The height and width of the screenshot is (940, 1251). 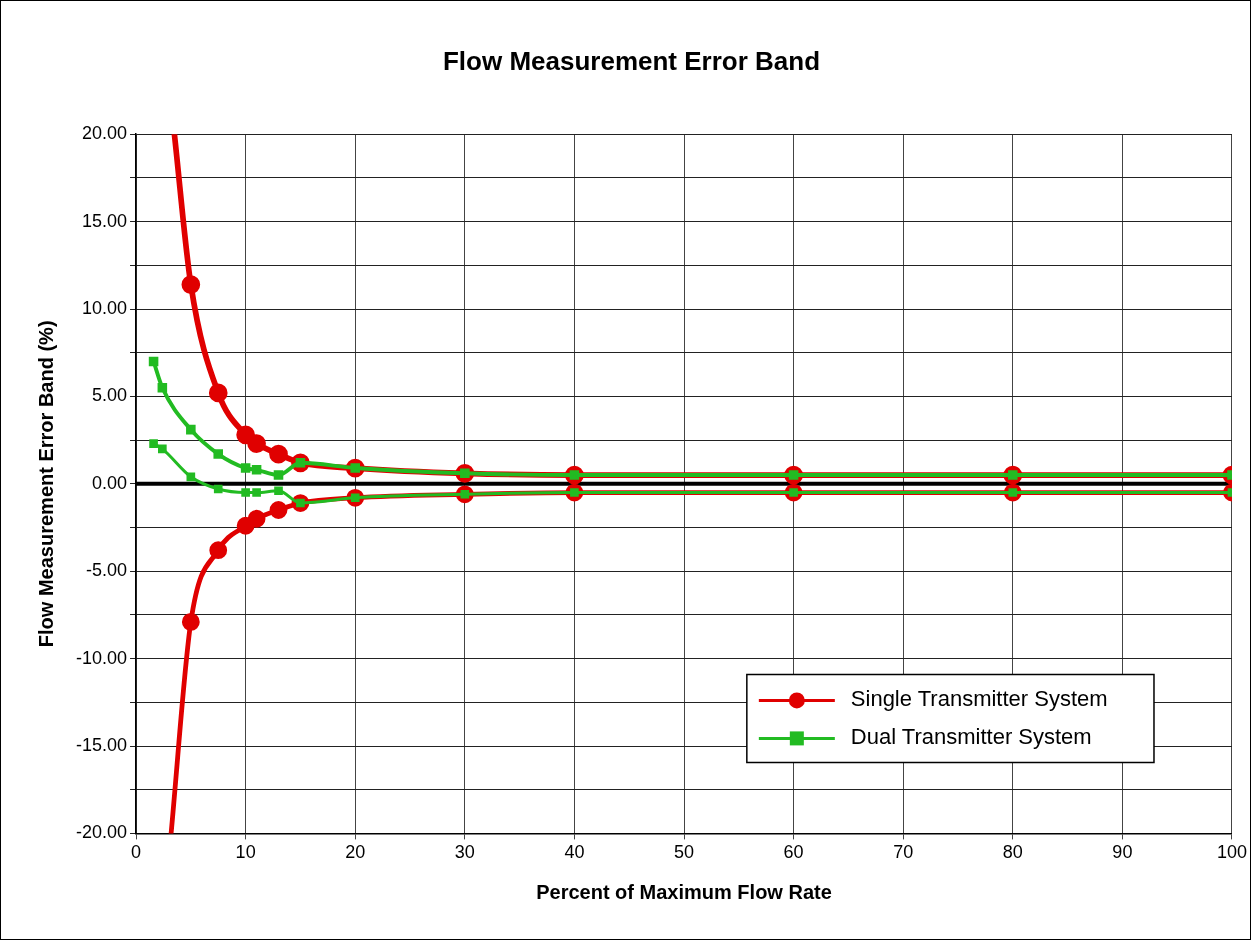 I want to click on x-tick-label: 10, so click(x=245, y=852).